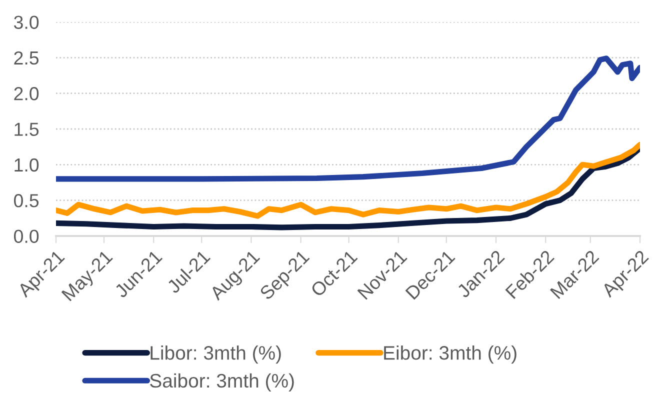  What do you see at coordinates (26, 22) in the screenshot?
I see `y-tick-label: 3.0` at bounding box center [26, 22].